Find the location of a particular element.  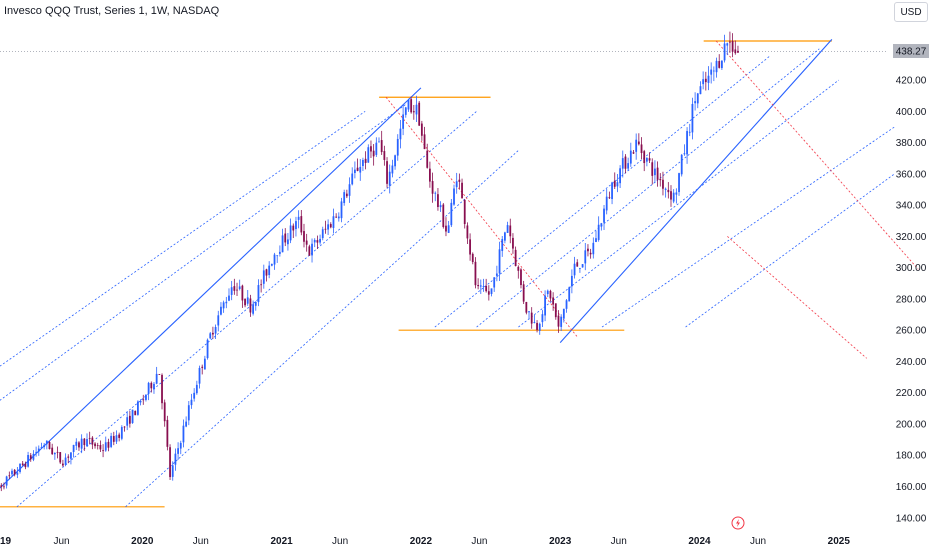

y-tick-label: 340.00 is located at coordinates (911, 206).